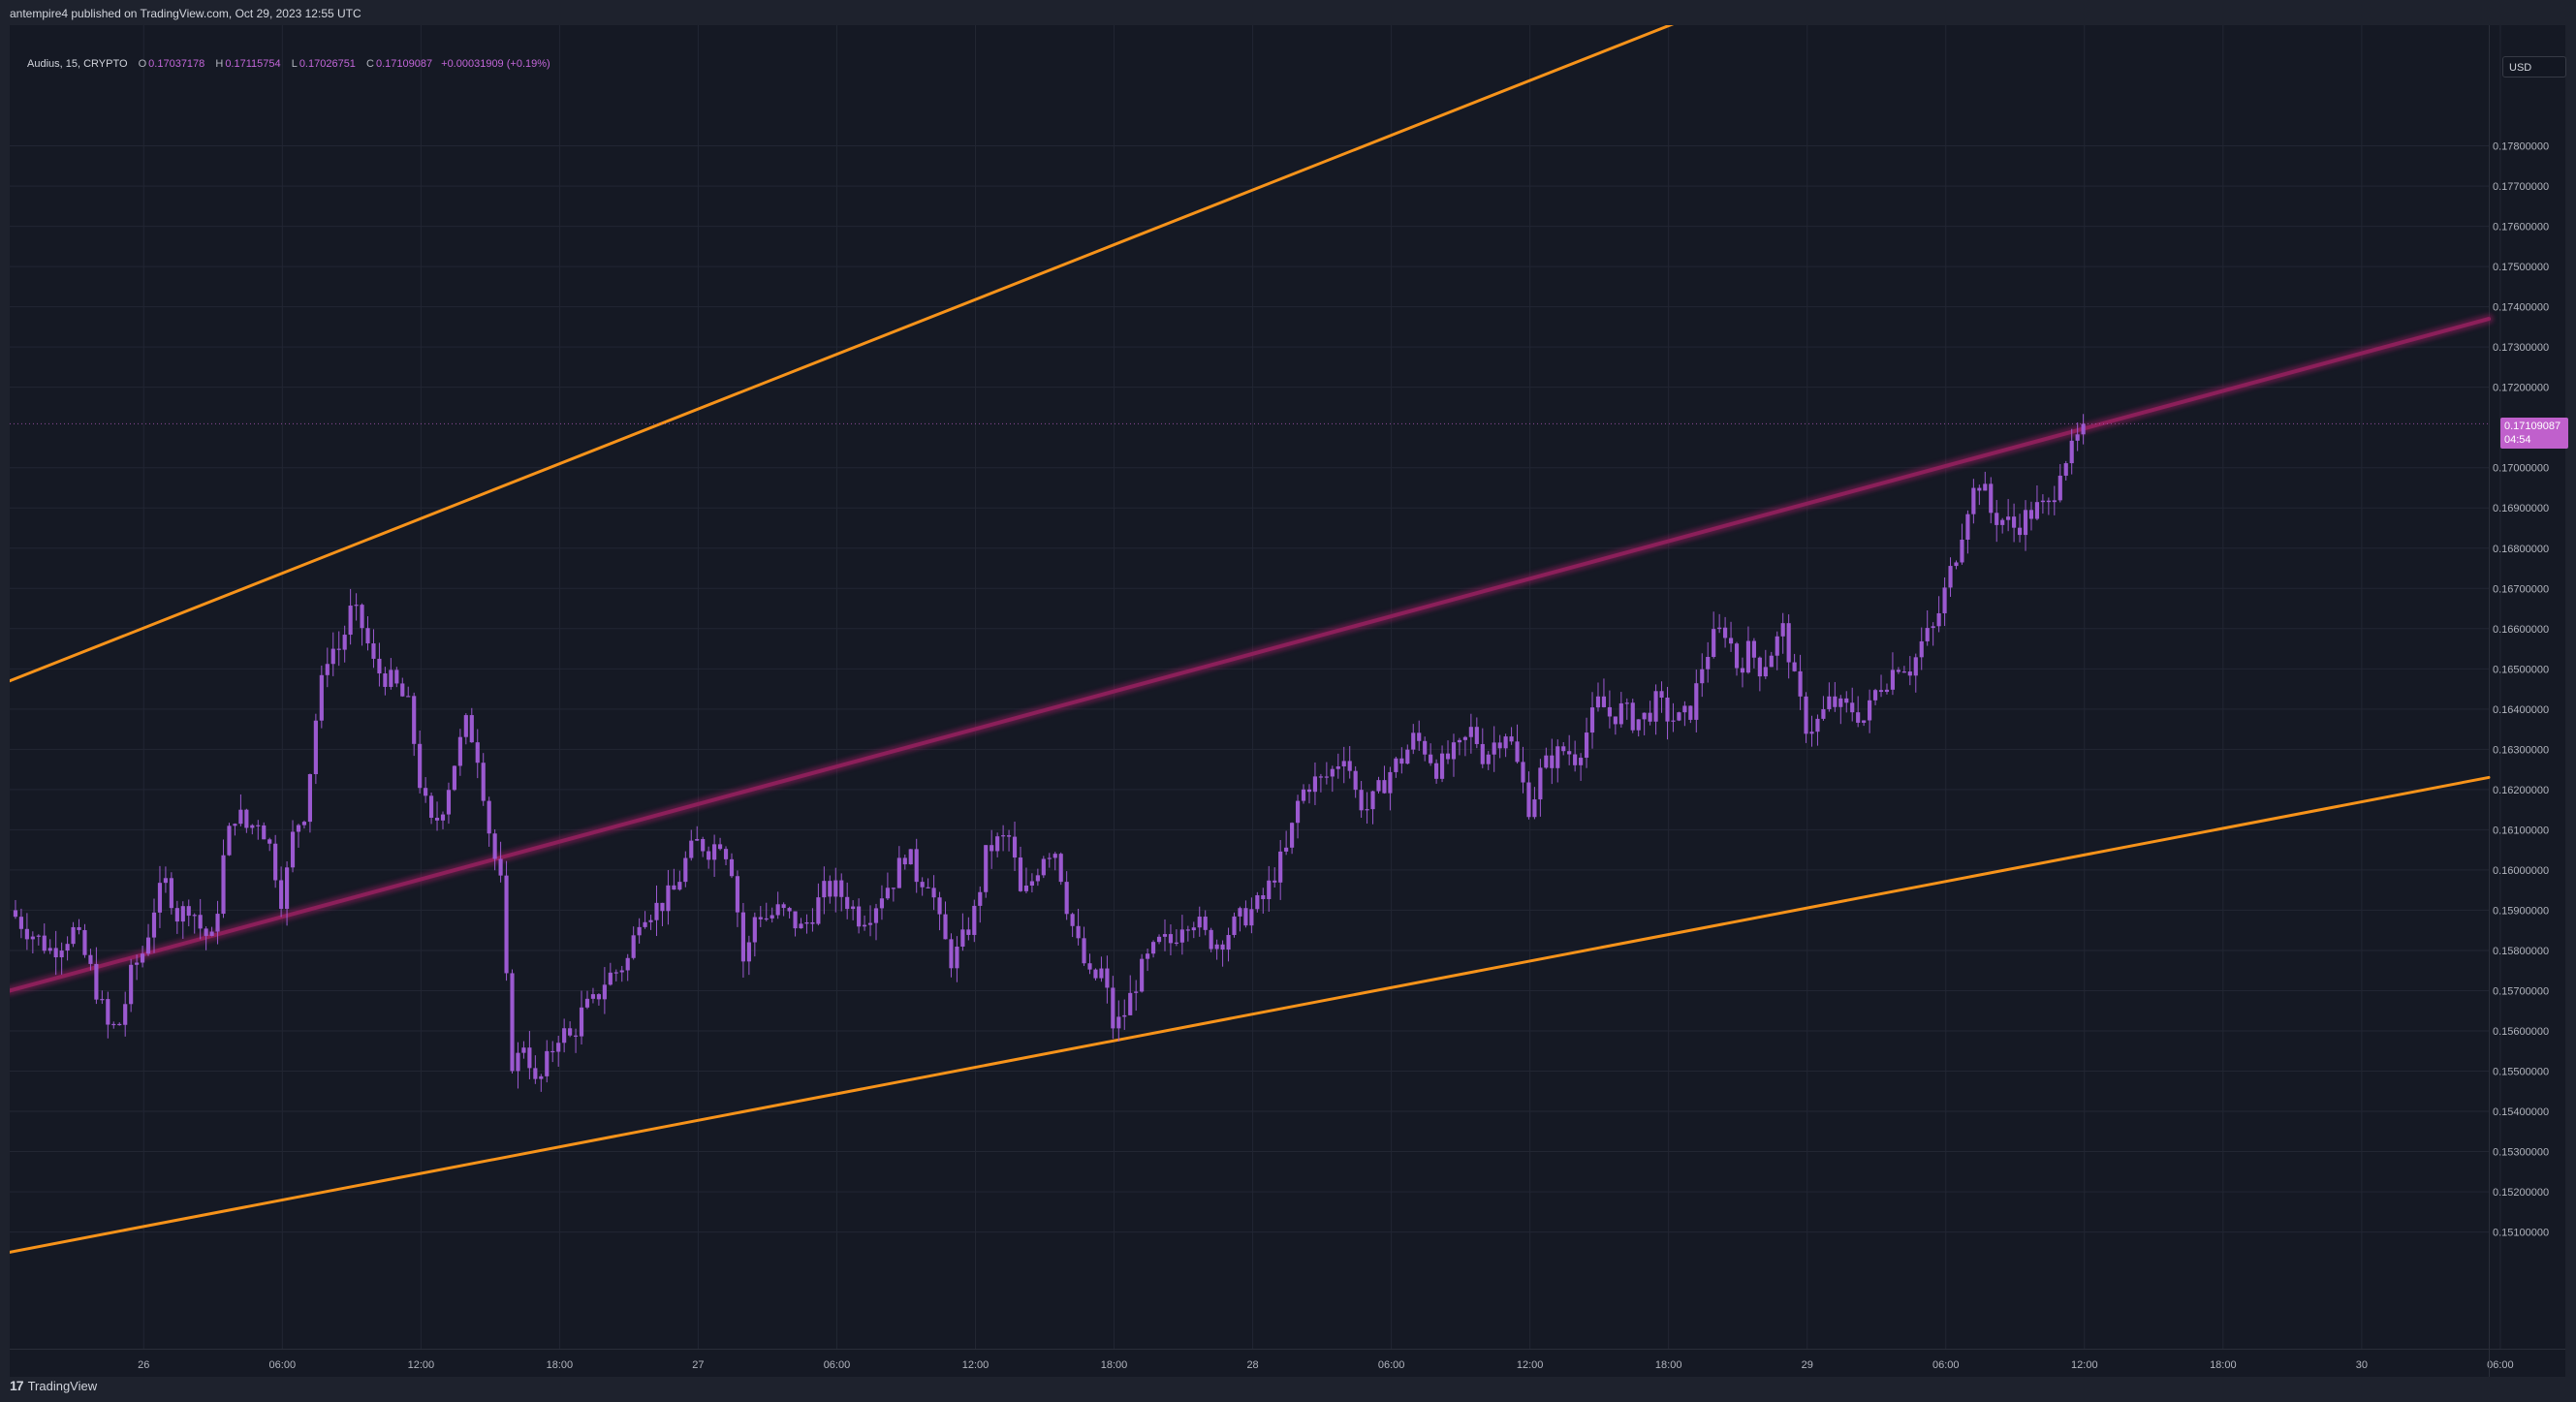 This screenshot has height=1402, width=2576. I want to click on price-tick-label: 0.15100000, so click(2521, 1233).